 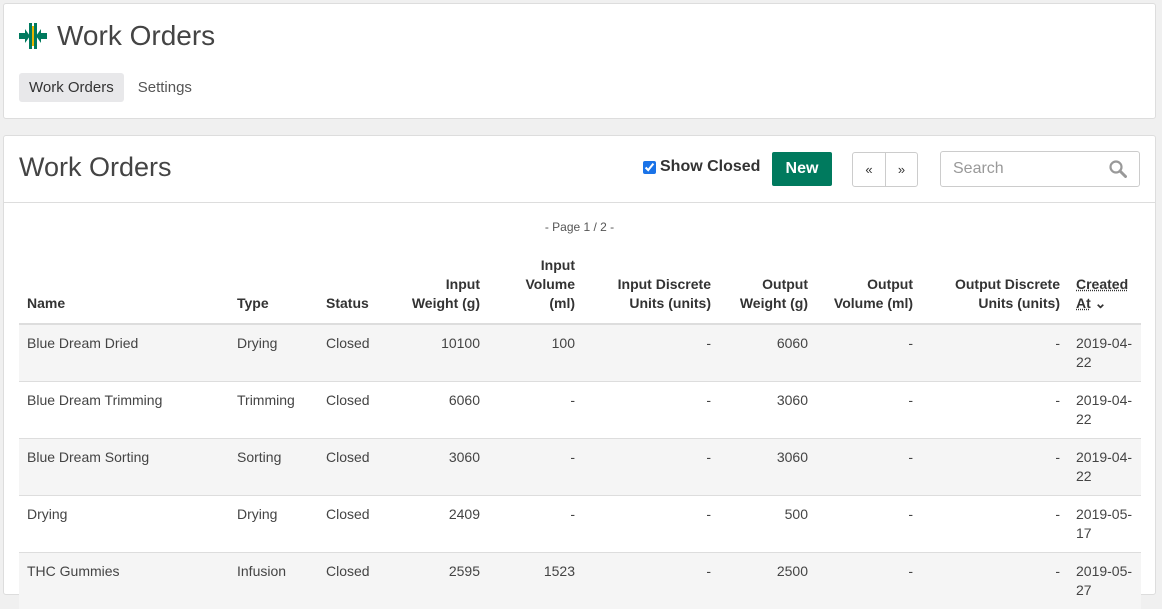 What do you see at coordinates (1099, 303) in the screenshot?
I see `sort-chevron-down-icon: ⌄` at bounding box center [1099, 303].